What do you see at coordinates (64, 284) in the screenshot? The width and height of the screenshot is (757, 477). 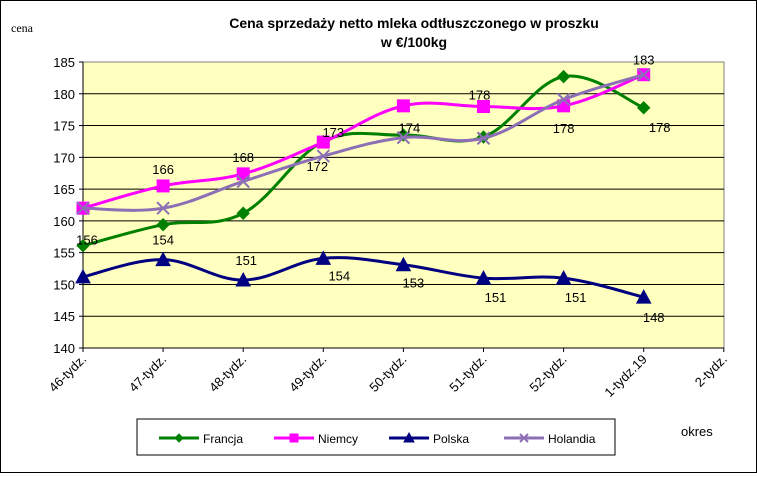 I see `y-tick-label-150: 150` at bounding box center [64, 284].